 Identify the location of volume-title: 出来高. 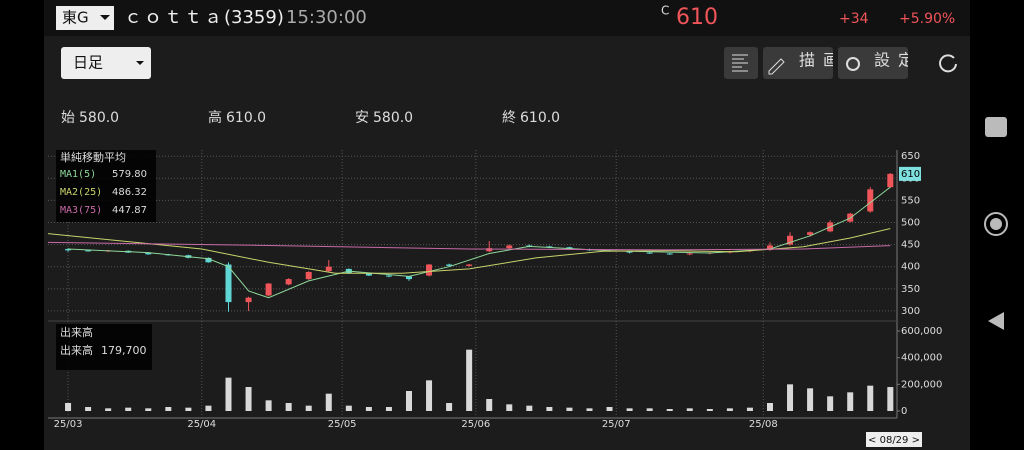
(76, 332).